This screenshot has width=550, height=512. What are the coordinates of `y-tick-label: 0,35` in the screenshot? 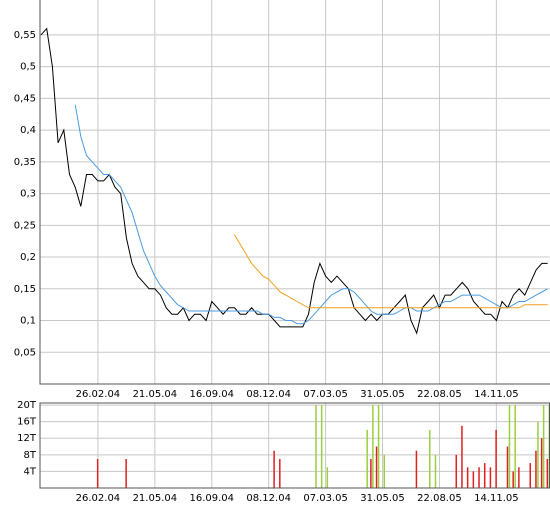 It's located at (25, 162).